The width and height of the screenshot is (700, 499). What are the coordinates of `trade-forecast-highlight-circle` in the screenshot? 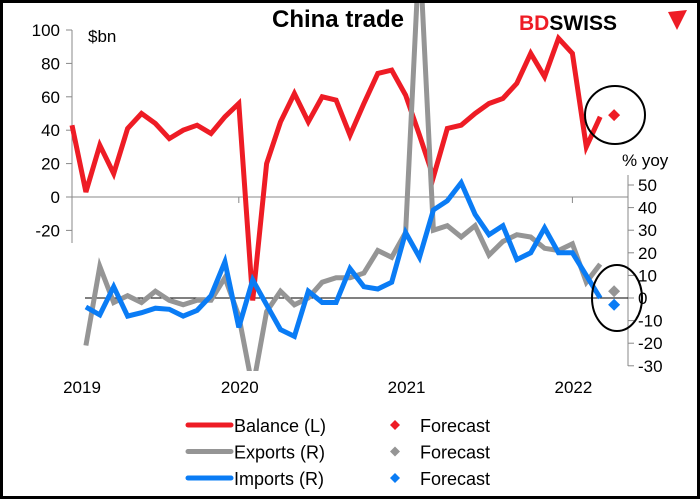 It's located at (617, 298).